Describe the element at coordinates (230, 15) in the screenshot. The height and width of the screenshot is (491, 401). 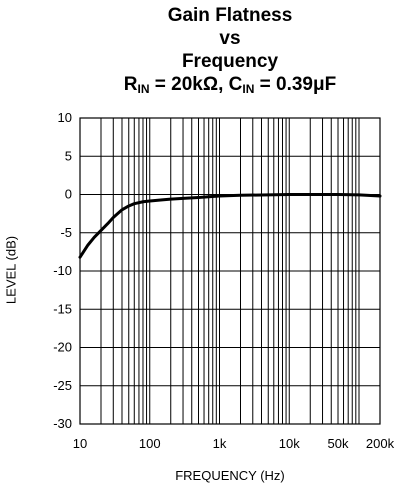
I see `title-line-1: Gain Flatness` at that location.